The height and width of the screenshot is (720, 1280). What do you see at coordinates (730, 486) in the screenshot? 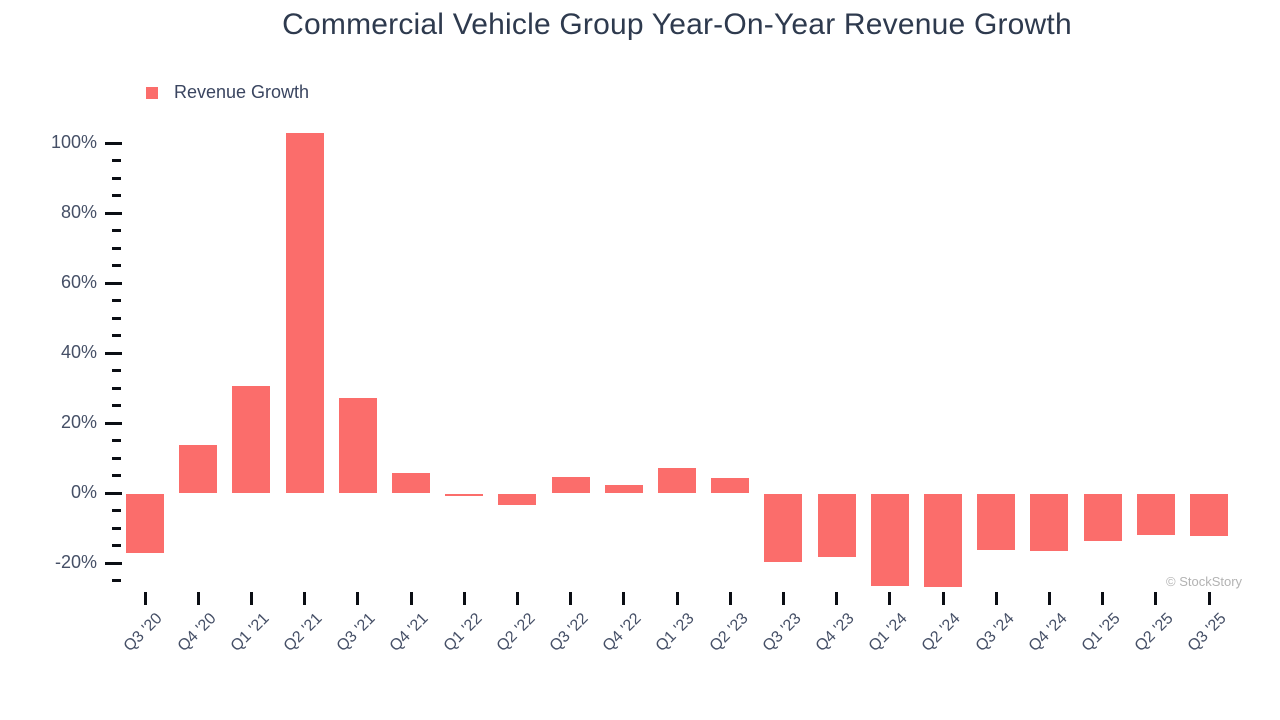
I see `bar-Q223` at bounding box center [730, 486].